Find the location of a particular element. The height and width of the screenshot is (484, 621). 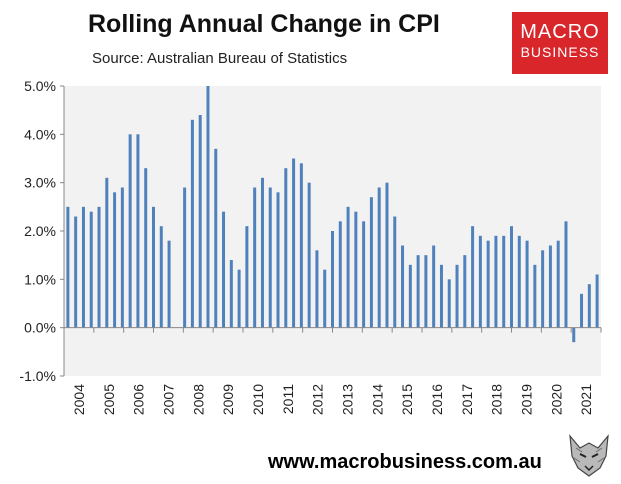

macrobusiness-logo: MACRO BUSINESS is located at coordinates (560, 43).